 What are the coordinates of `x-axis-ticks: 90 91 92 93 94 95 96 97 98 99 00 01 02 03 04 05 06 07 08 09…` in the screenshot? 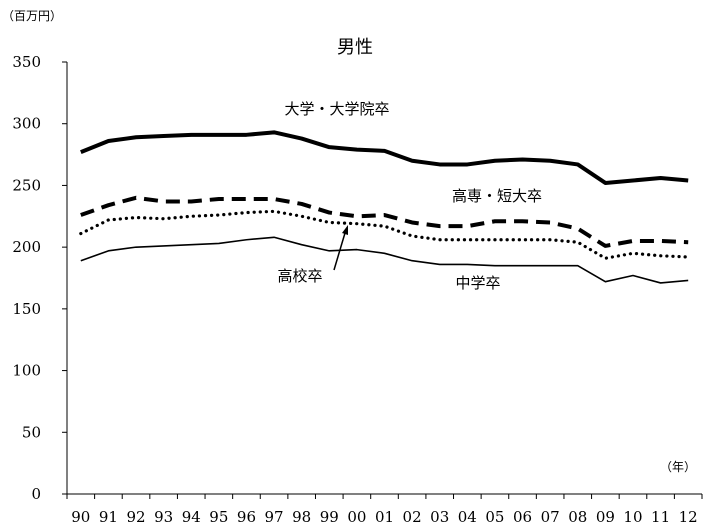 It's located at (384, 510).